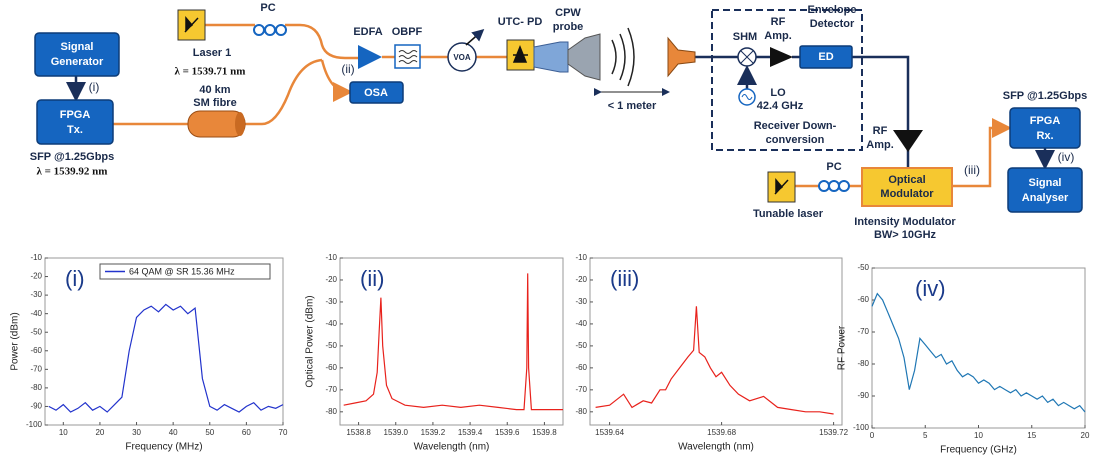 The width and height of the screenshot is (1102, 459). I want to click on panel-label: (ii), so click(372, 278).